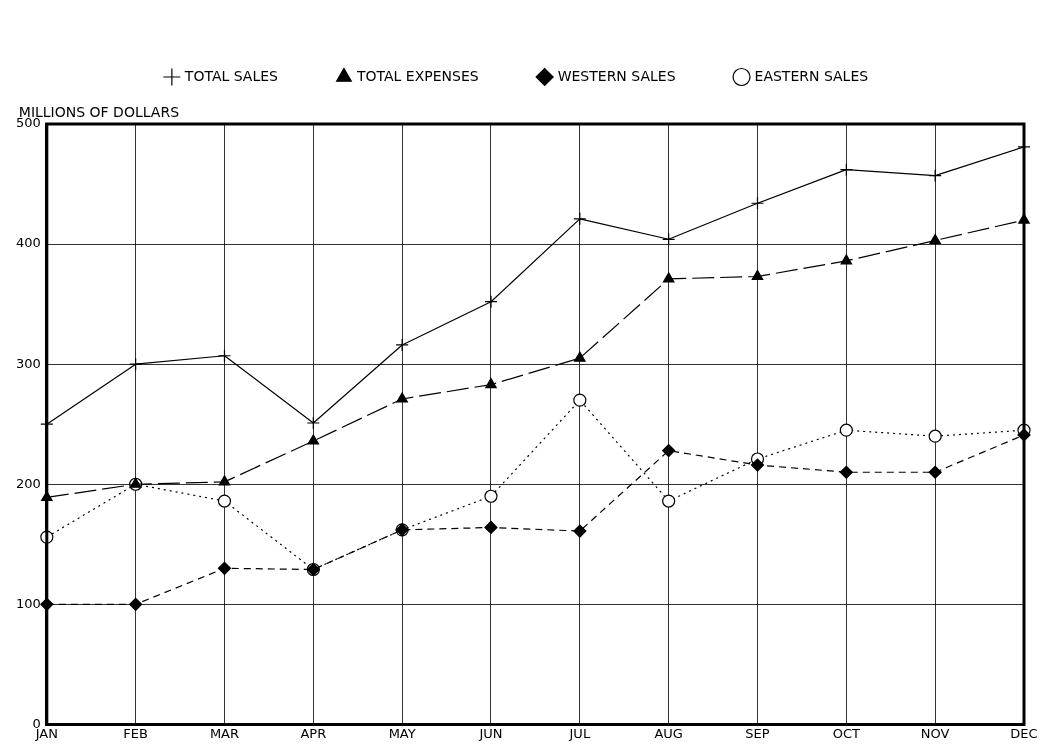 This screenshot has width=1042, height=748. Describe the element at coordinates (417, 75) in the screenshot. I see `legend-label: TOTAL EXPENSES` at that location.